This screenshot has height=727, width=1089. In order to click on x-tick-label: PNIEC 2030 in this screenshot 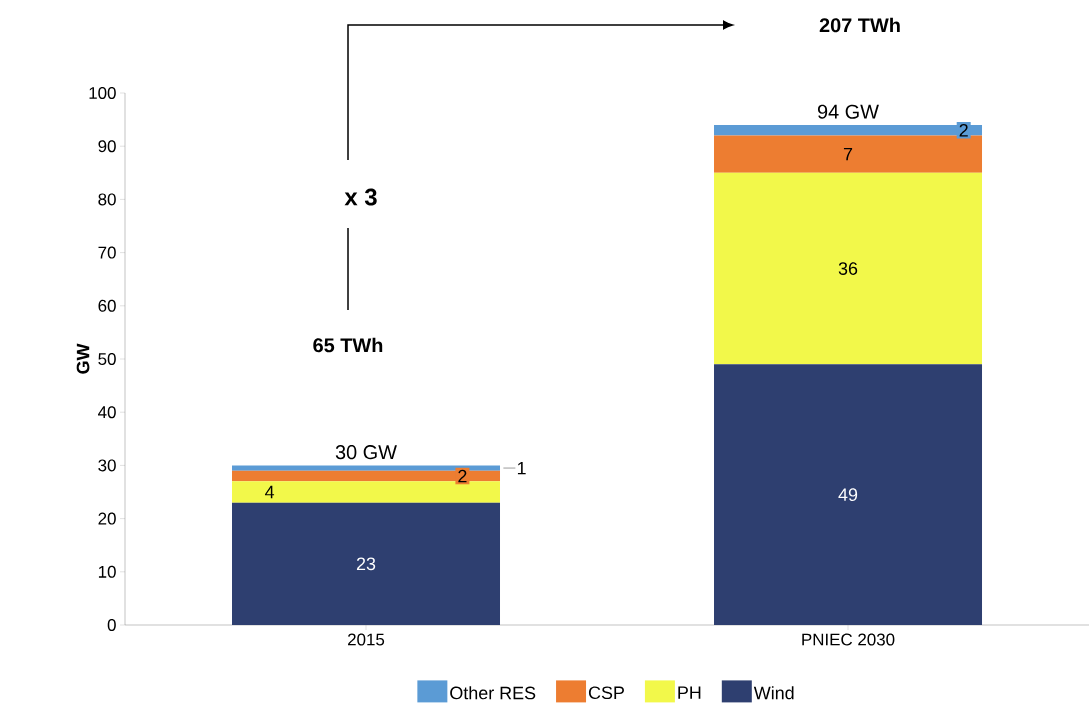, I will do `click(848, 639)`.